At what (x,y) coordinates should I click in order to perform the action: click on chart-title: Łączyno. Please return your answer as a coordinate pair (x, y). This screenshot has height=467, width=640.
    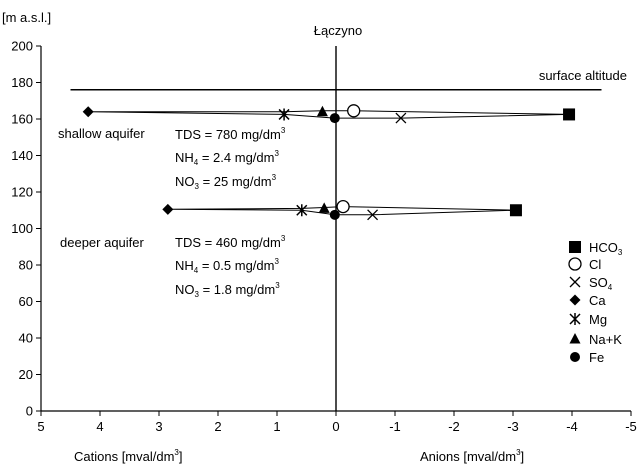
    Looking at the image, I should click on (338, 30).